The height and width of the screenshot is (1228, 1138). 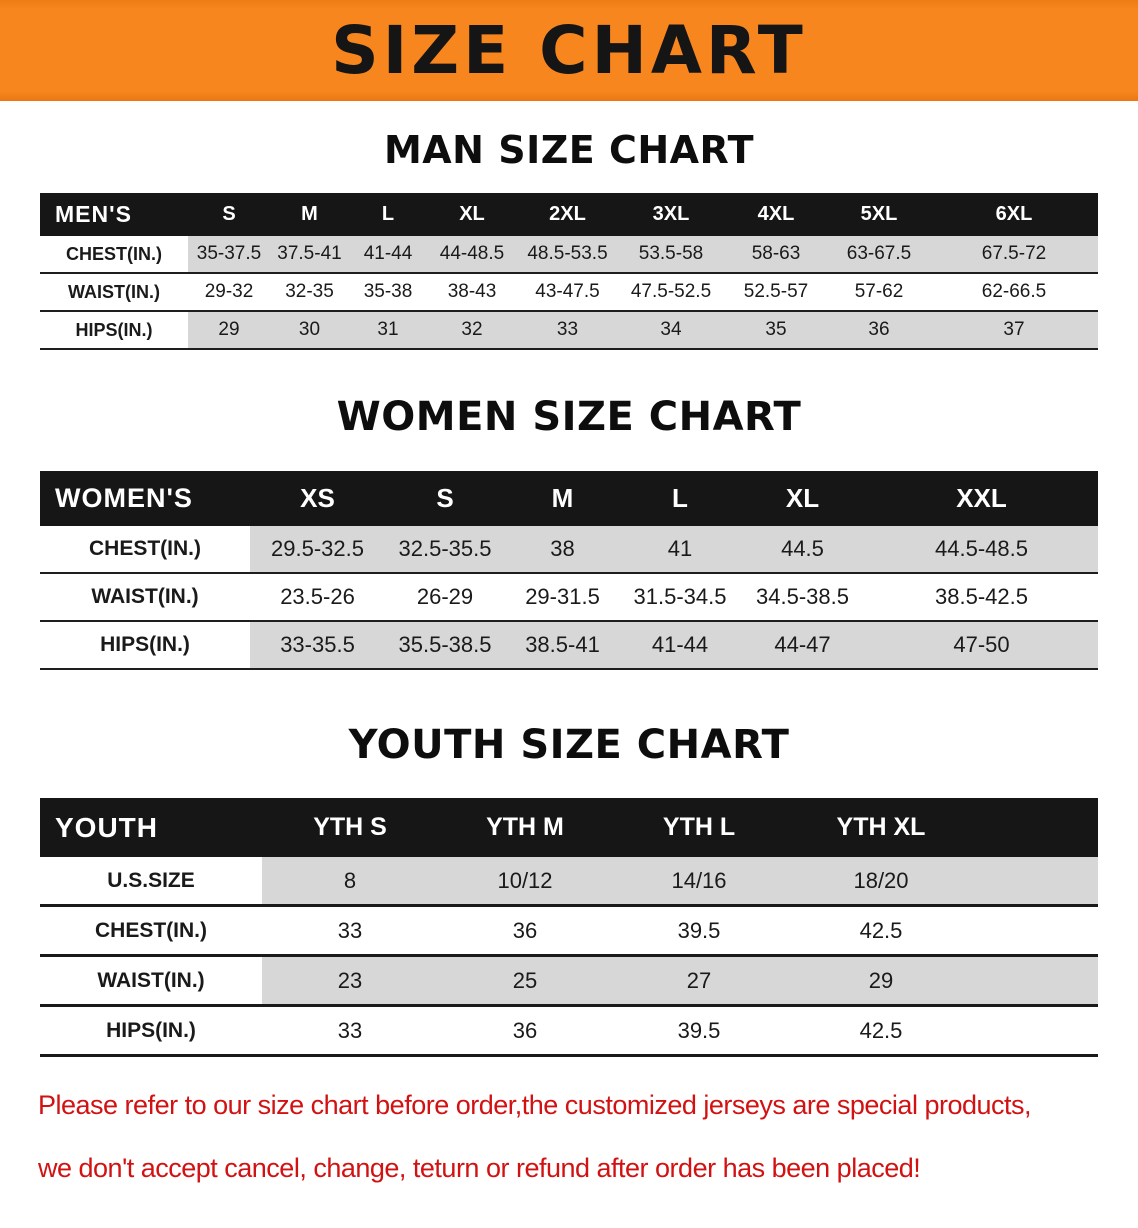 What do you see at coordinates (881, 931) in the screenshot?
I see `size-cell: 42.5` at bounding box center [881, 931].